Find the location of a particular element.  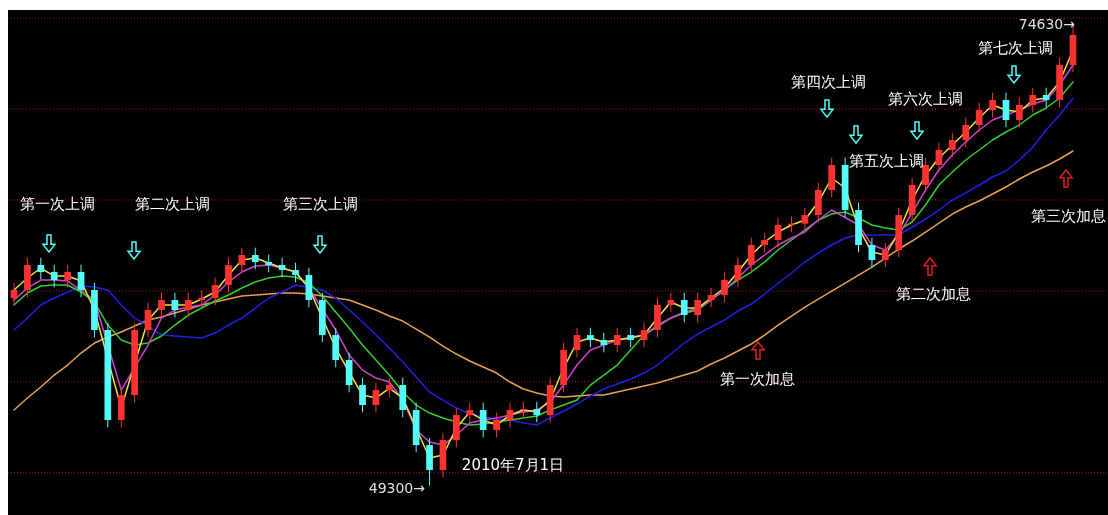

annotation: 第四次上调 is located at coordinates (828, 82).